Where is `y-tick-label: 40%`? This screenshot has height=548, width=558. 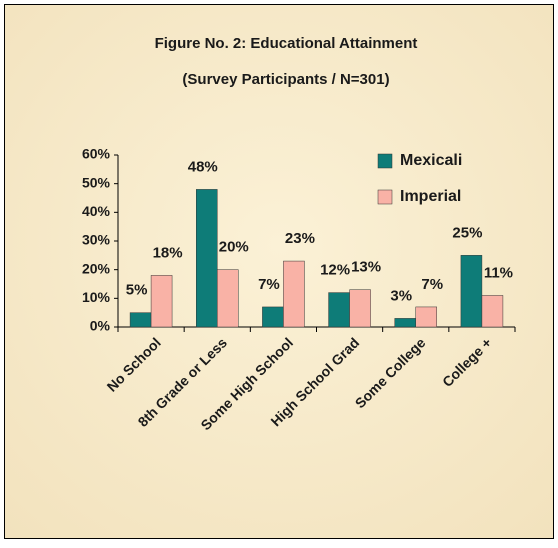
y-tick-label: 40% is located at coordinates (96, 211).